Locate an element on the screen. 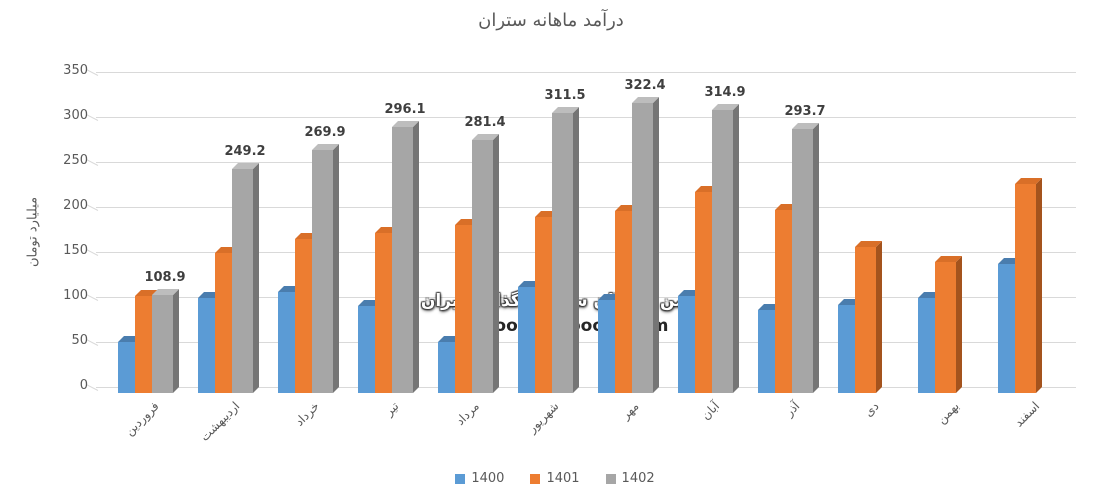 The width and height of the screenshot is (1102, 502). legend-label-1400: 1400 is located at coordinates (488, 478).